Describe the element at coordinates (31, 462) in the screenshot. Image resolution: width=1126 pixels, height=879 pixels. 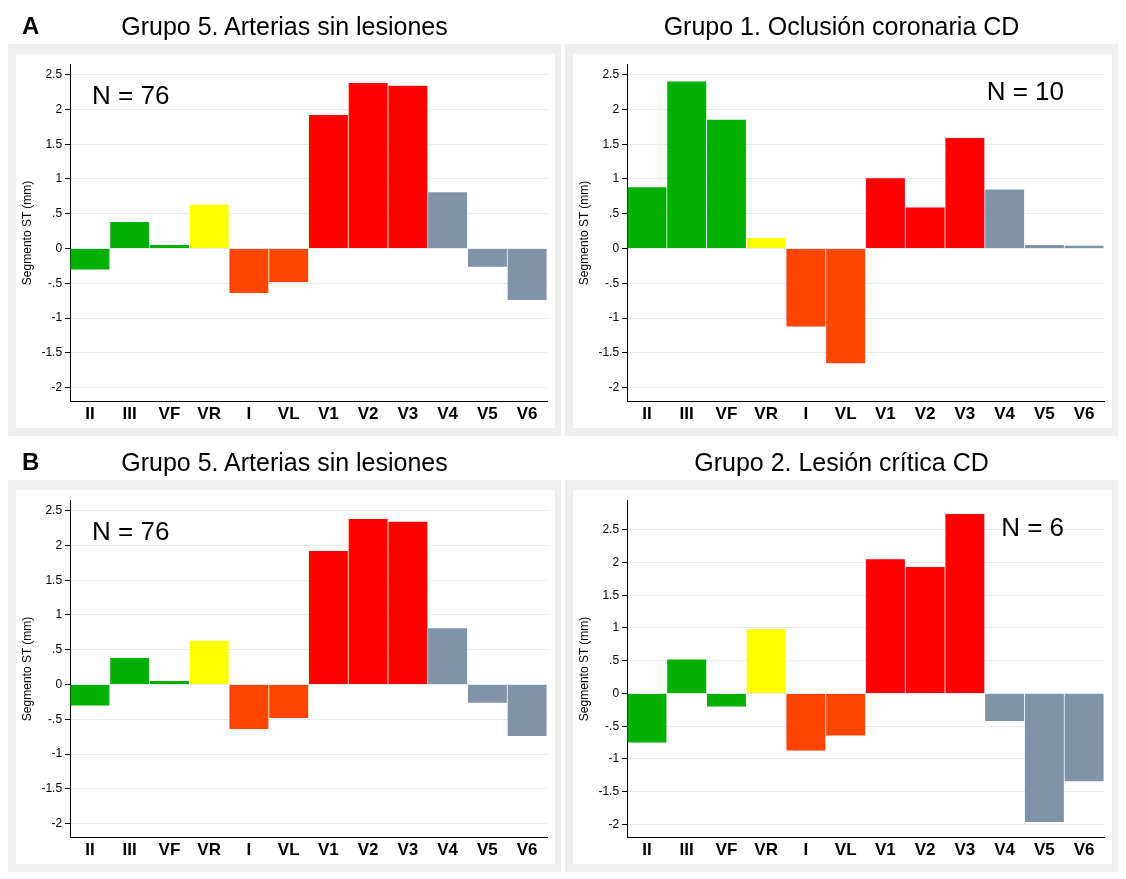
I see `text: B` at that location.